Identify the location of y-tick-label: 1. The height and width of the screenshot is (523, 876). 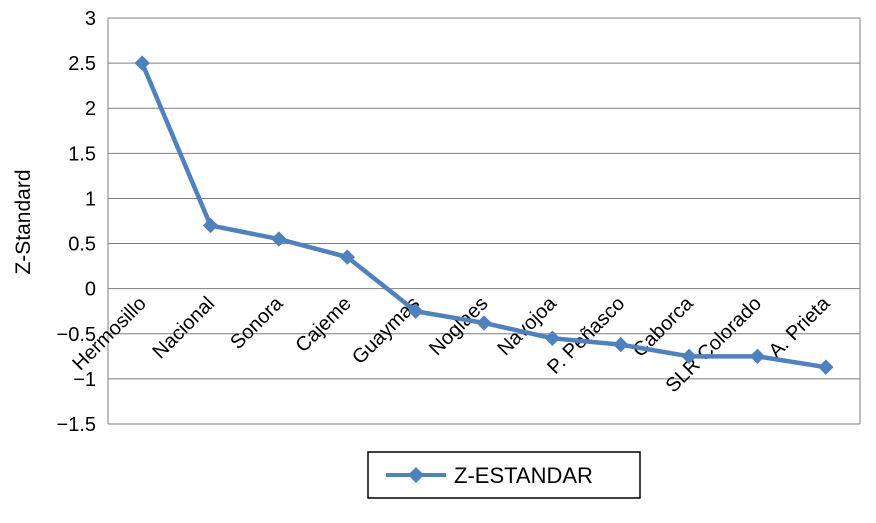
(90, 199).